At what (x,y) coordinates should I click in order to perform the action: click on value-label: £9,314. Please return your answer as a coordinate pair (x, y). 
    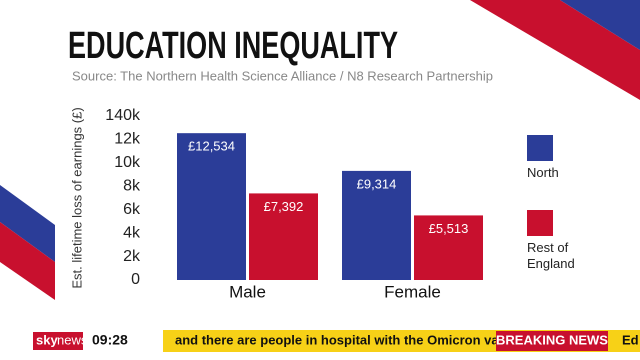
    Looking at the image, I should click on (377, 183).